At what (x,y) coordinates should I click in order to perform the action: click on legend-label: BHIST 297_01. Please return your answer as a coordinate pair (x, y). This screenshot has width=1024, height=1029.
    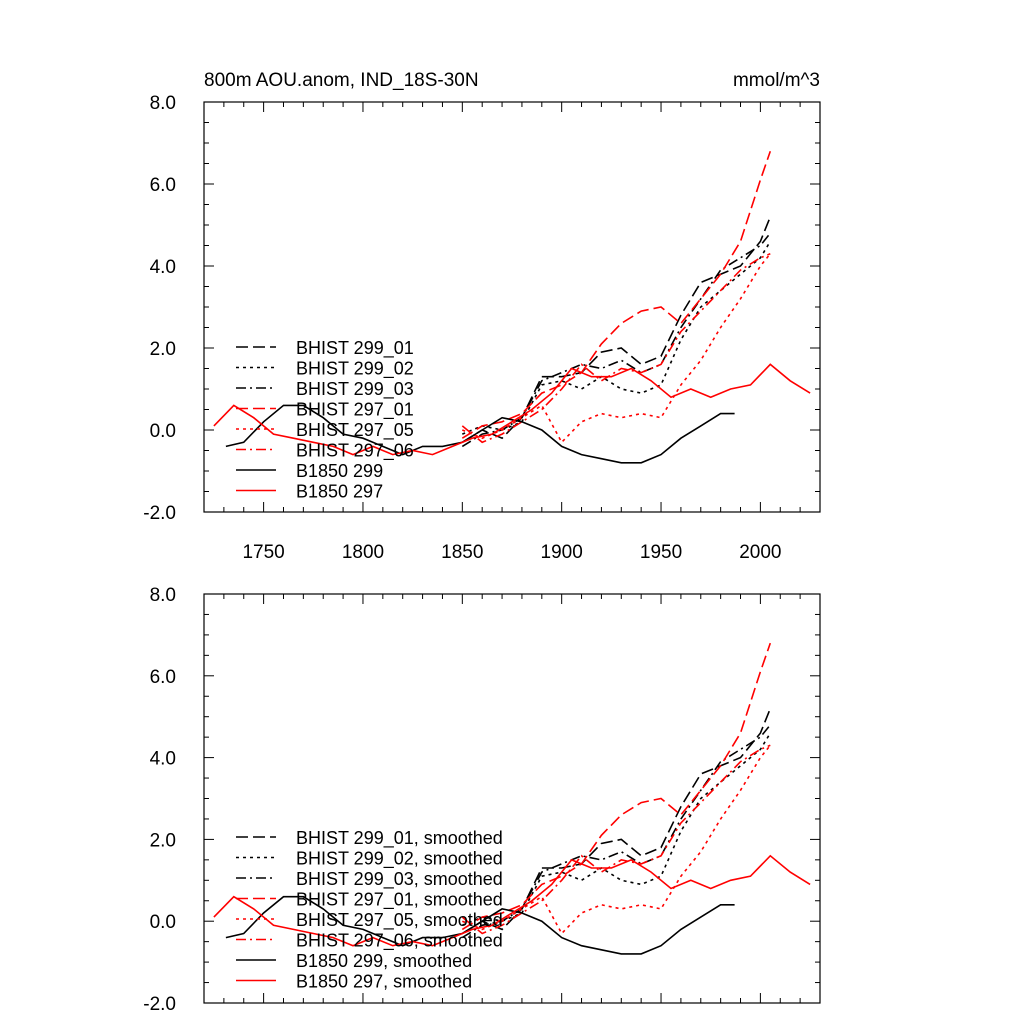
    Looking at the image, I should click on (355, 410).